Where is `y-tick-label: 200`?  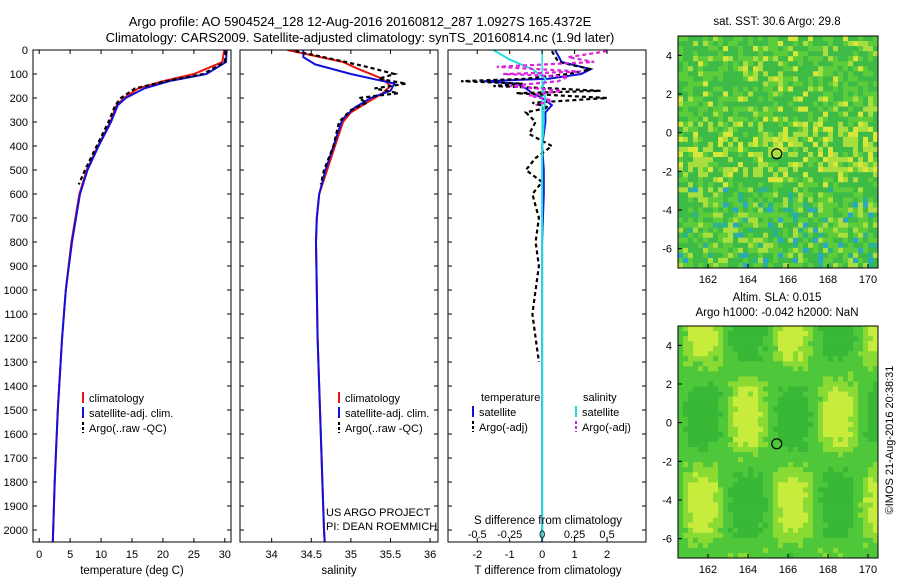
y-tick-label: 200 is located at coordinates (19, 99).